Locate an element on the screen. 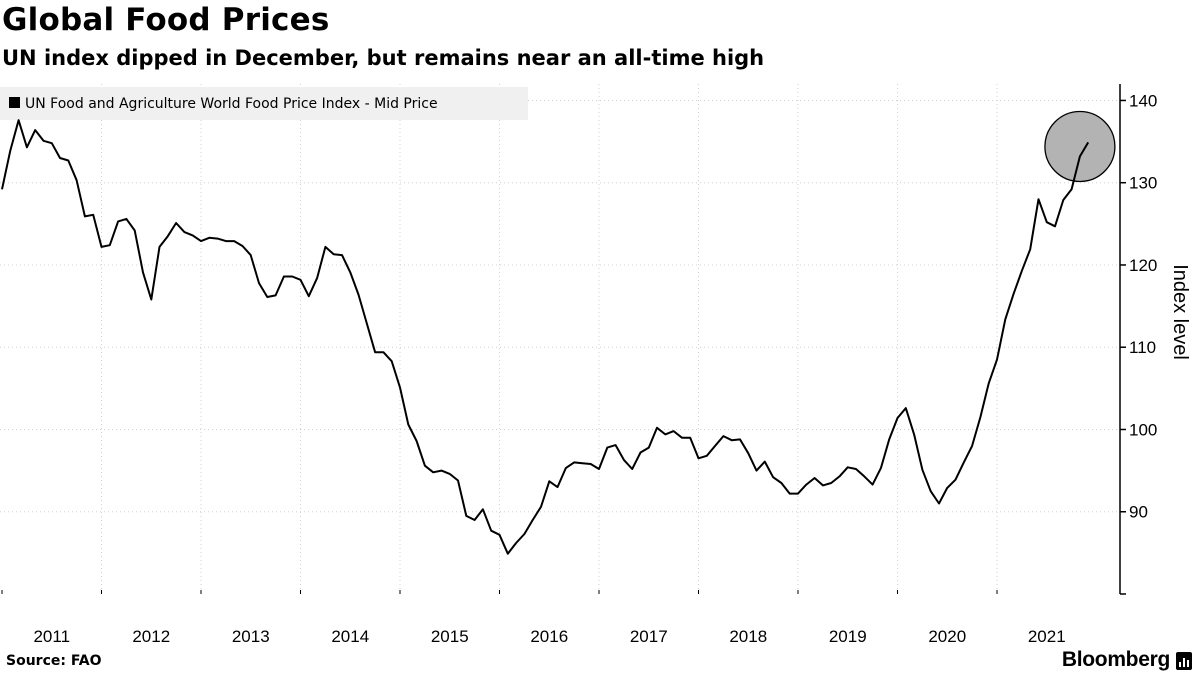  y-axis-ticks: 90 100 110 120 130 140 is located at coordinates (1138, 343).